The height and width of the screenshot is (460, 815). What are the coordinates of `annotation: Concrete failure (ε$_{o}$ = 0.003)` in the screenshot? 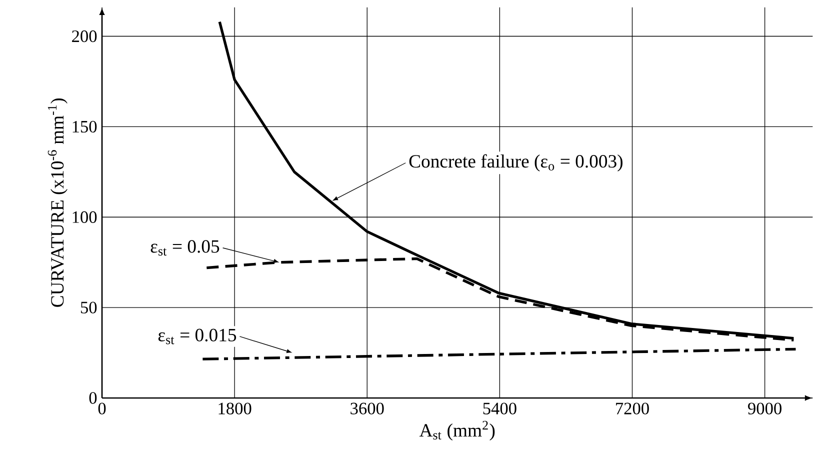 It's located at (515, 163).